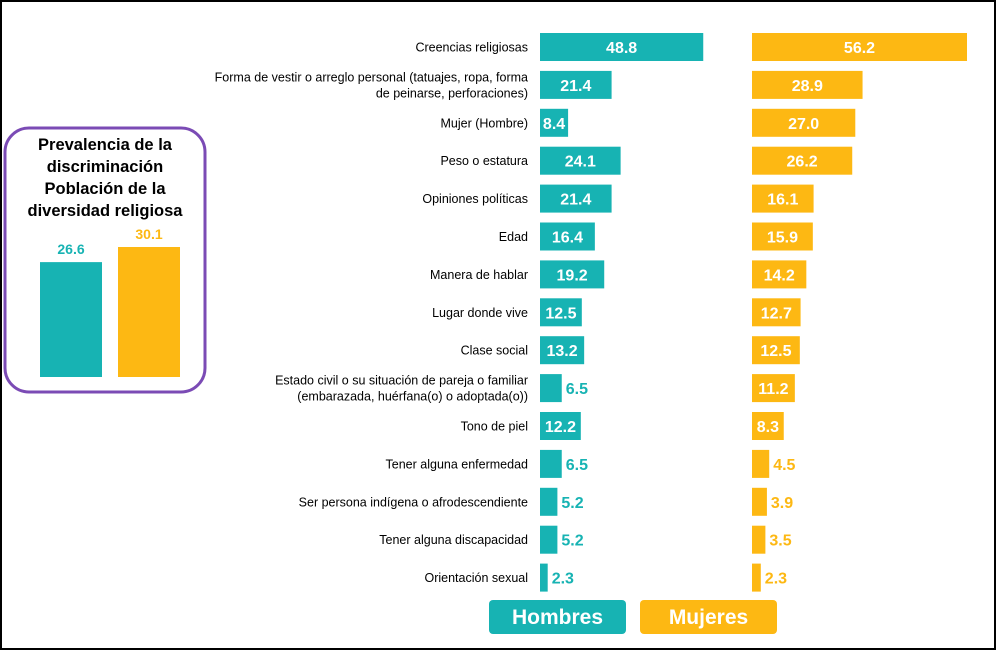 Image resolution: width=996 pixels, height=650 pixels. Describe the element at coordinates (105, 189) in the screenshot. I see `prevalence-title: Población de la` at that location.